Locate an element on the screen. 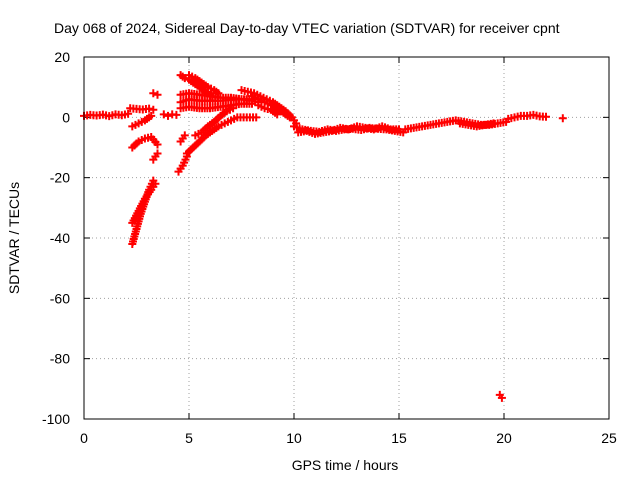 The height and width of the screenshot is (480, 640). x-axis-label: GPS time / hours is located at coordinates (345, 465).